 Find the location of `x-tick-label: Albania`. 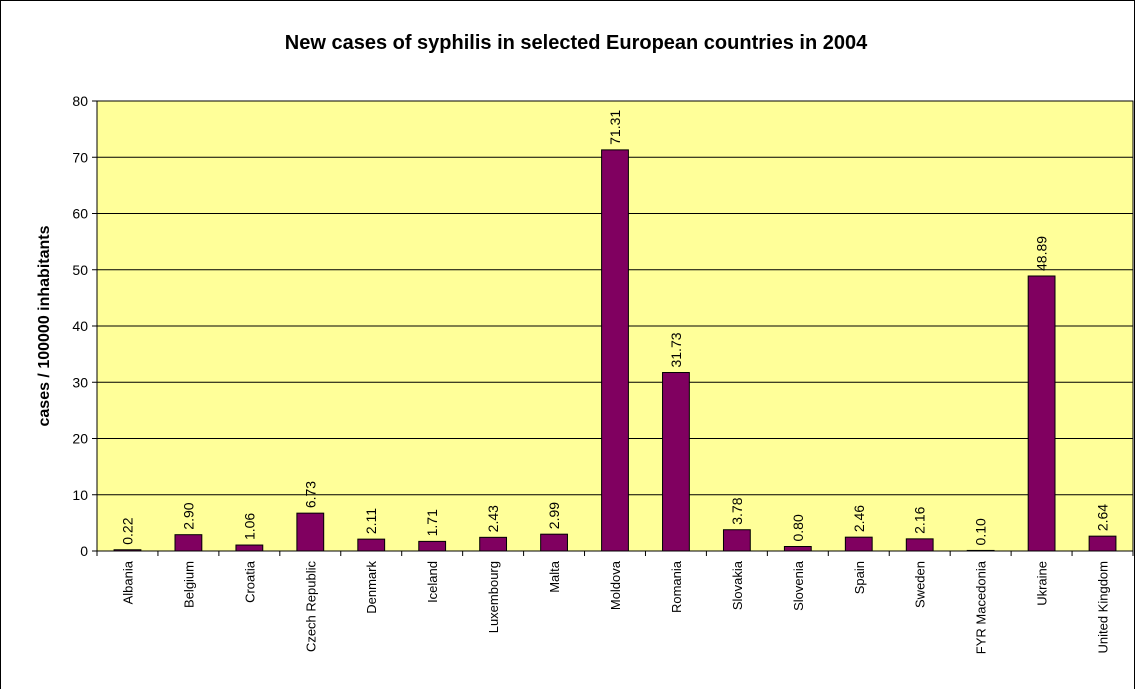

x-tick-label: Albania is located at coordinates (127, 582).